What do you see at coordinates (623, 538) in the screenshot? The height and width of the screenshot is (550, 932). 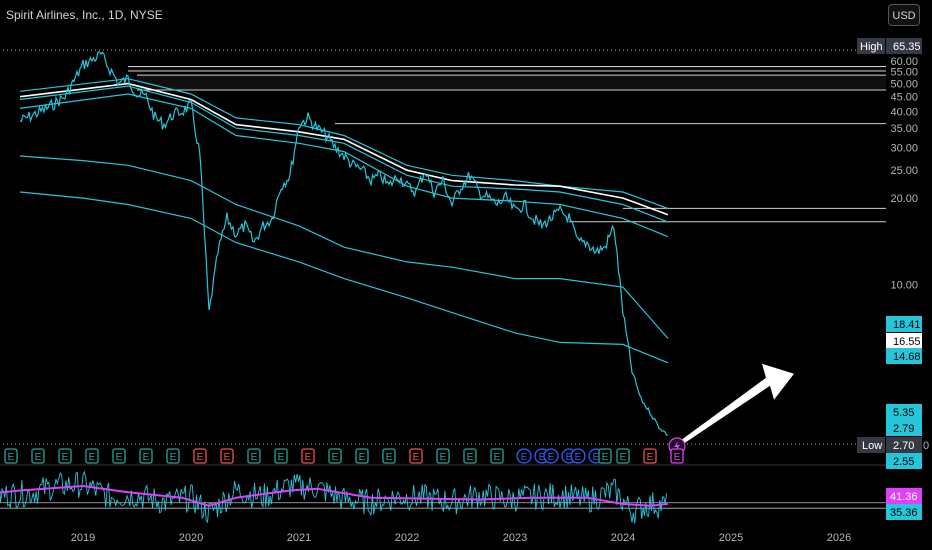 I see `time-tick-label: 2024` at bounding box center [623, 538].